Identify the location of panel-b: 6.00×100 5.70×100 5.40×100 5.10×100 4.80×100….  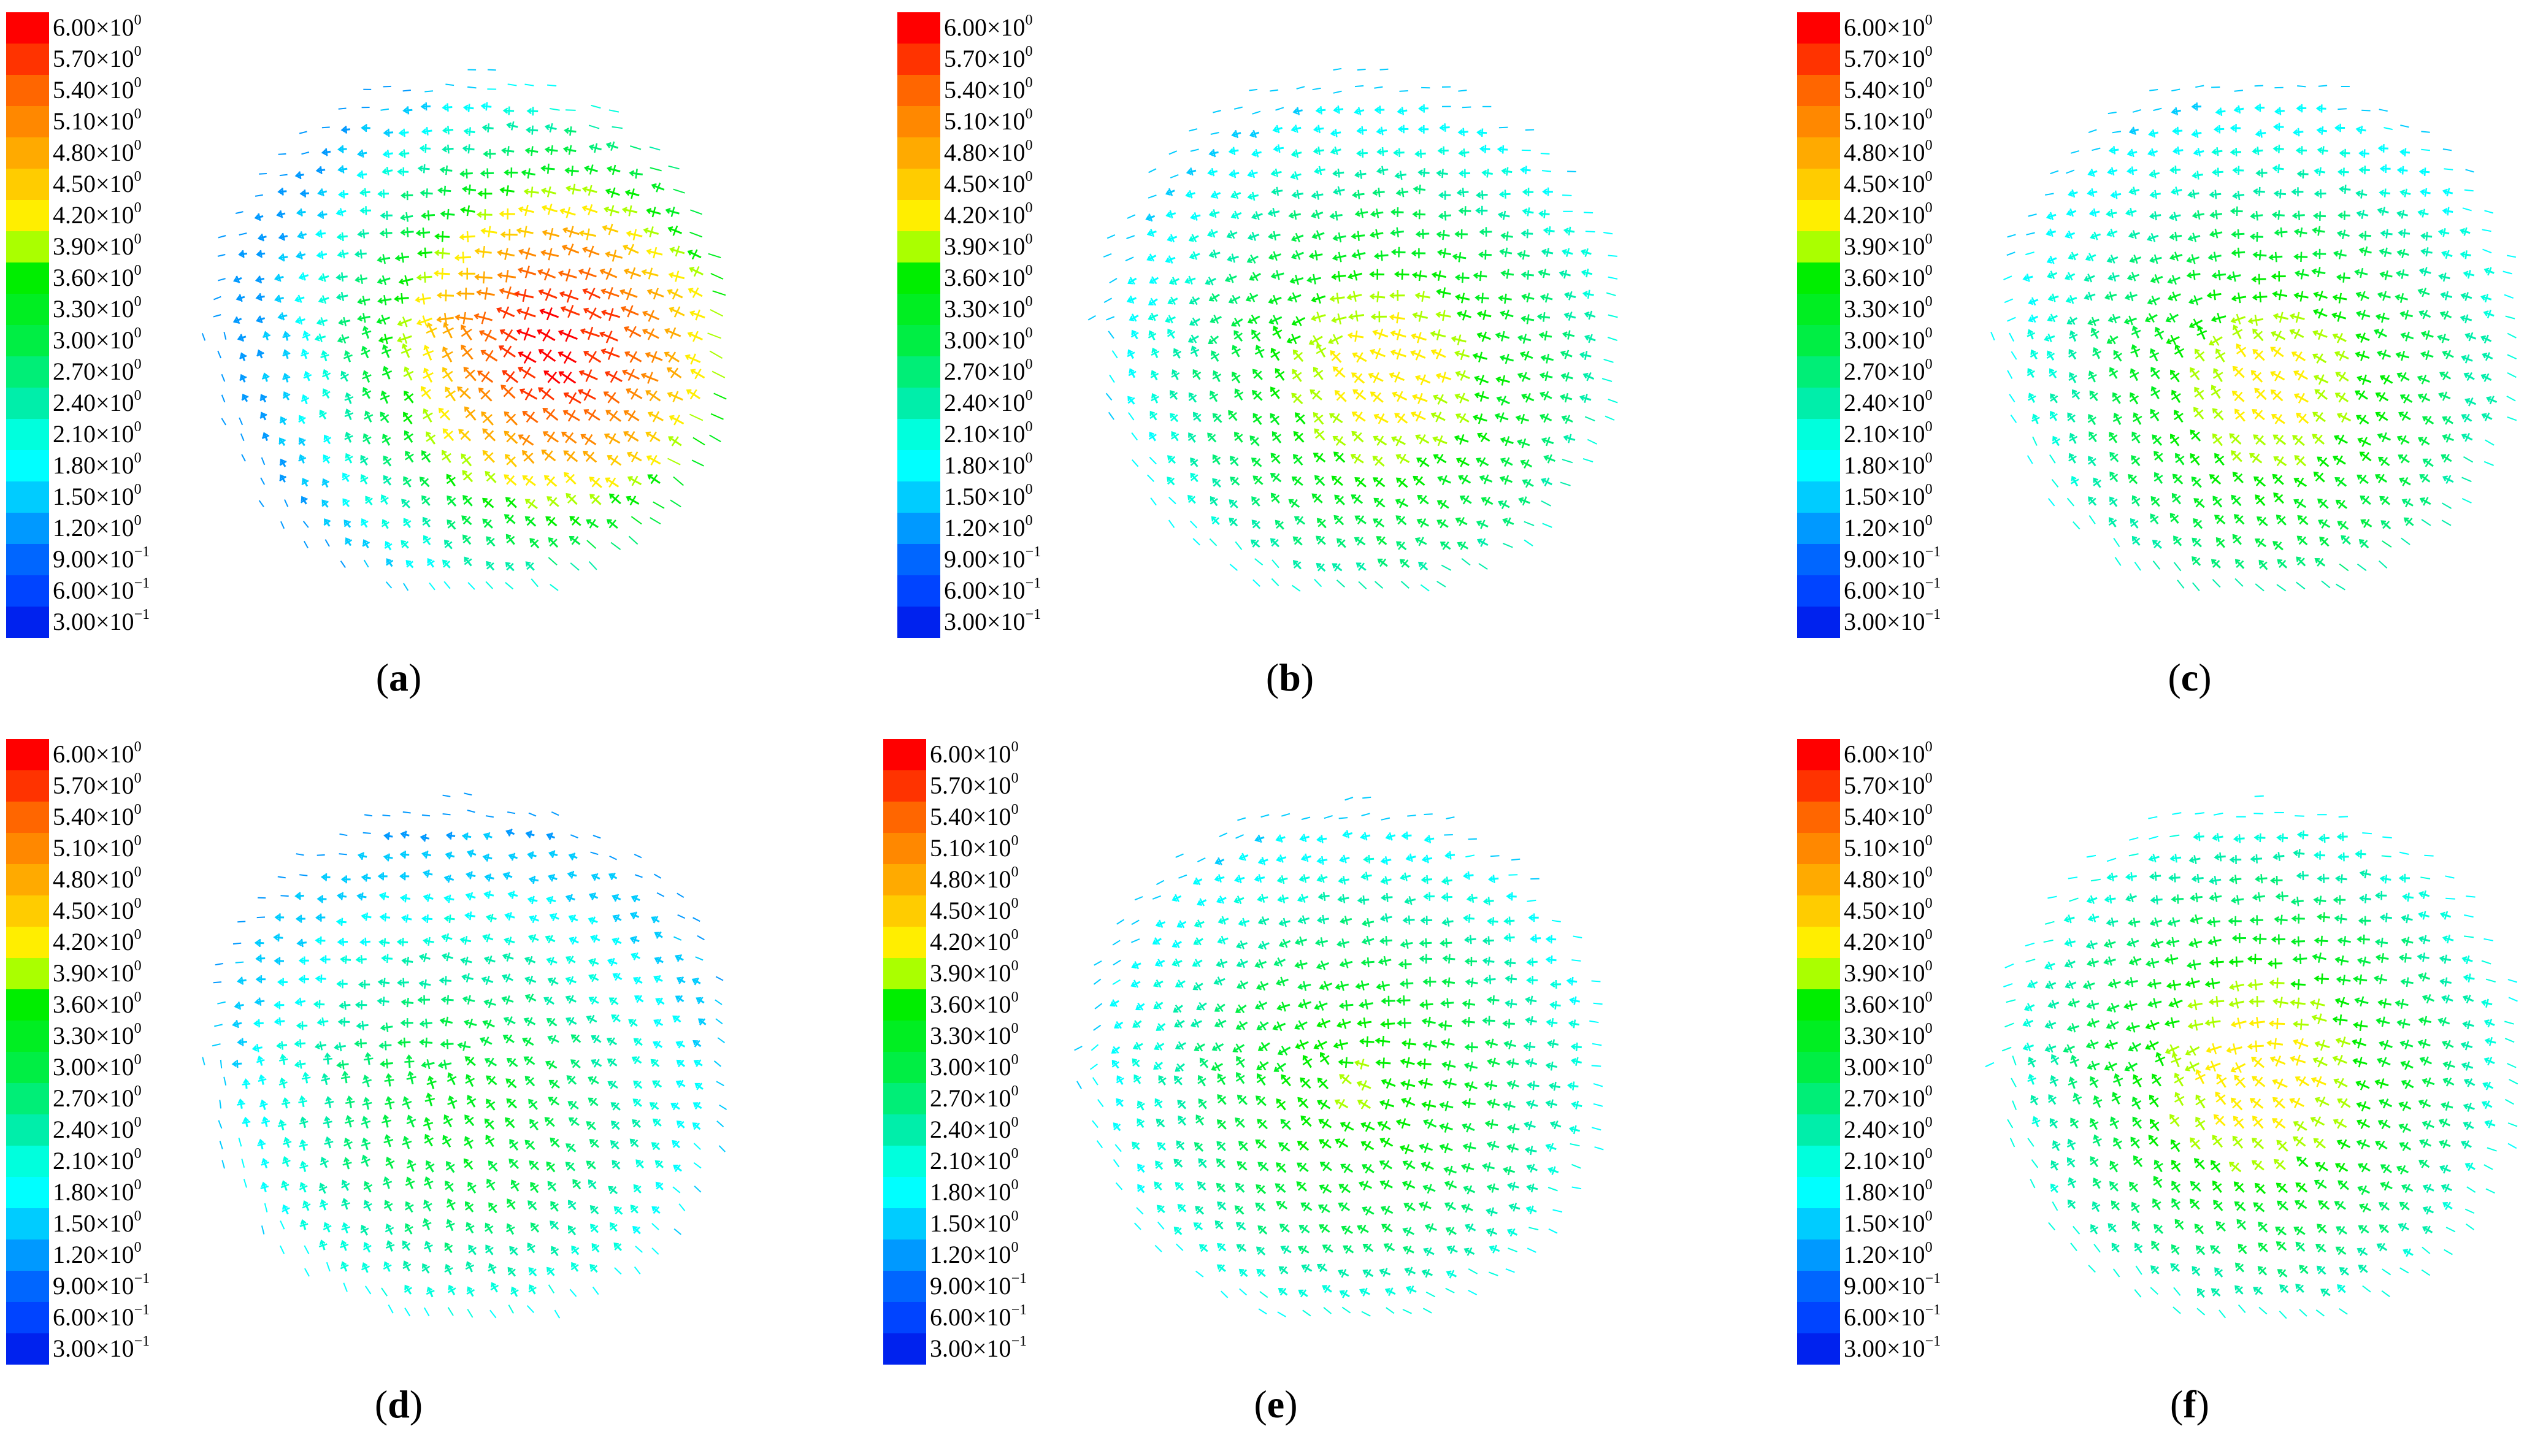
(1296, 358).